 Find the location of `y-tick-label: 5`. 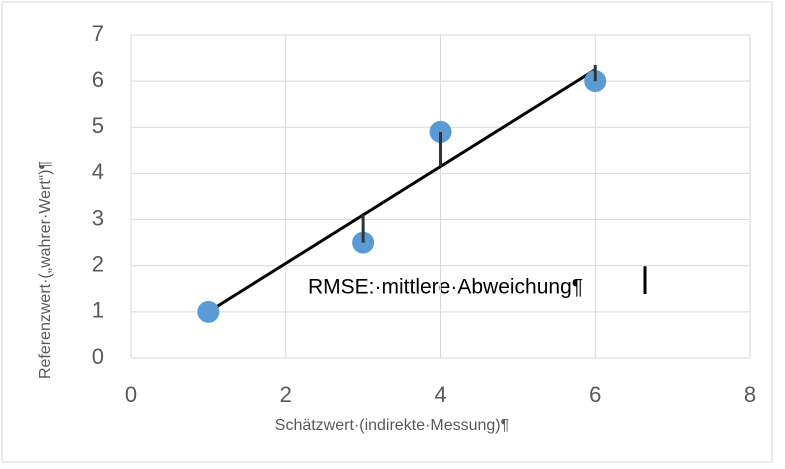

y-tick-label: 5 is located at coordinates (98, 125).